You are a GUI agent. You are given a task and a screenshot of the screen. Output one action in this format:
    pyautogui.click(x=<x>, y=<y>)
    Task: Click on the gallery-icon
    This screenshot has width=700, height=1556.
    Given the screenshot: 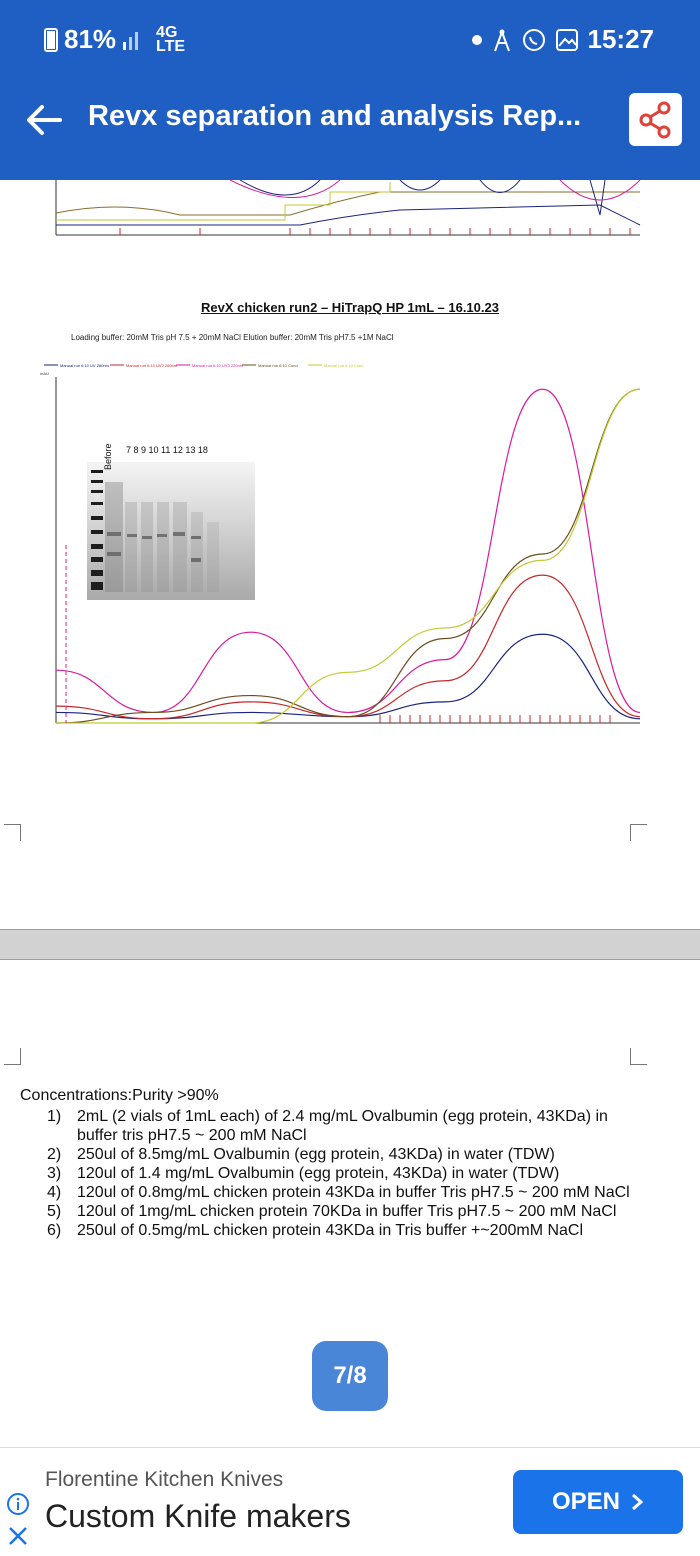 What is the action you would take?
    pyautogui.click(x=567, y=40)
    